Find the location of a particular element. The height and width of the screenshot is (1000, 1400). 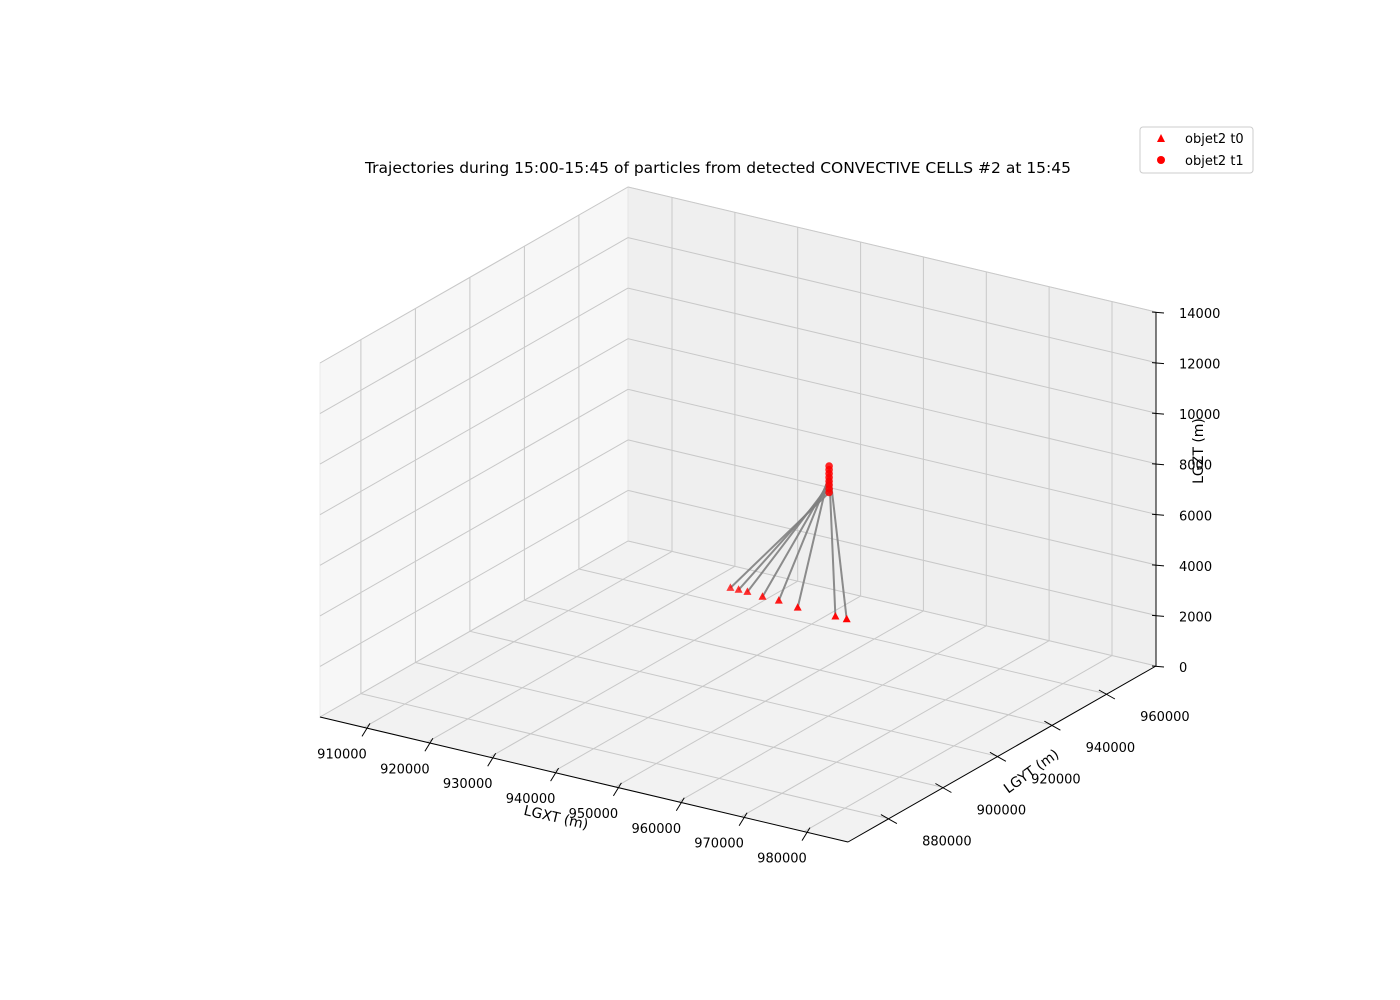

z-tick-label-3: 6000 is located at coordinates (1195, 516).